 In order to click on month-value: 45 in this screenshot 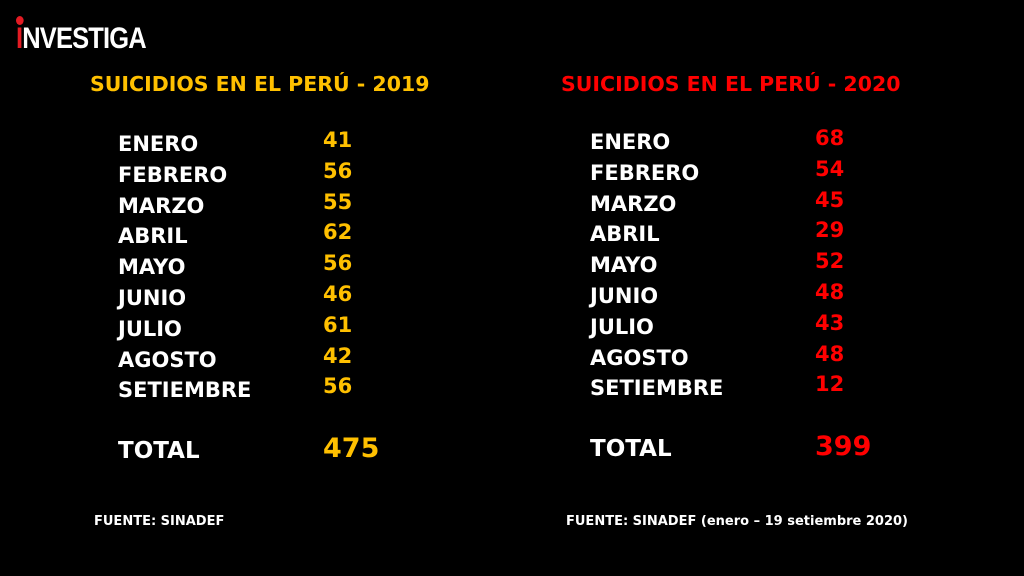, I will do `click(830, 199)`.